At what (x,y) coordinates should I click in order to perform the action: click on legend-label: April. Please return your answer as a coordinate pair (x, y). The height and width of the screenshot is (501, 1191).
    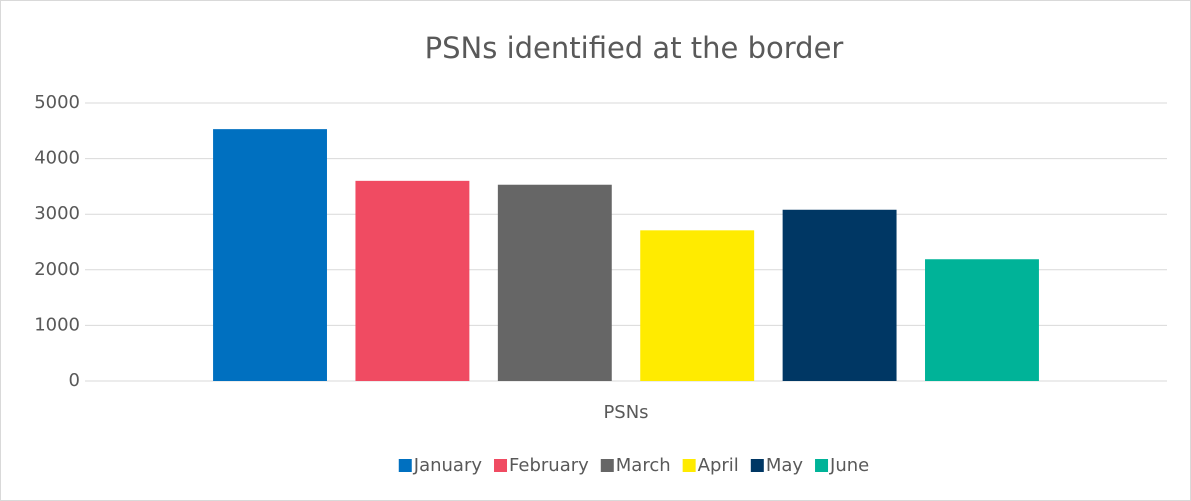
    Looking at the image, I should click on (718, 465).